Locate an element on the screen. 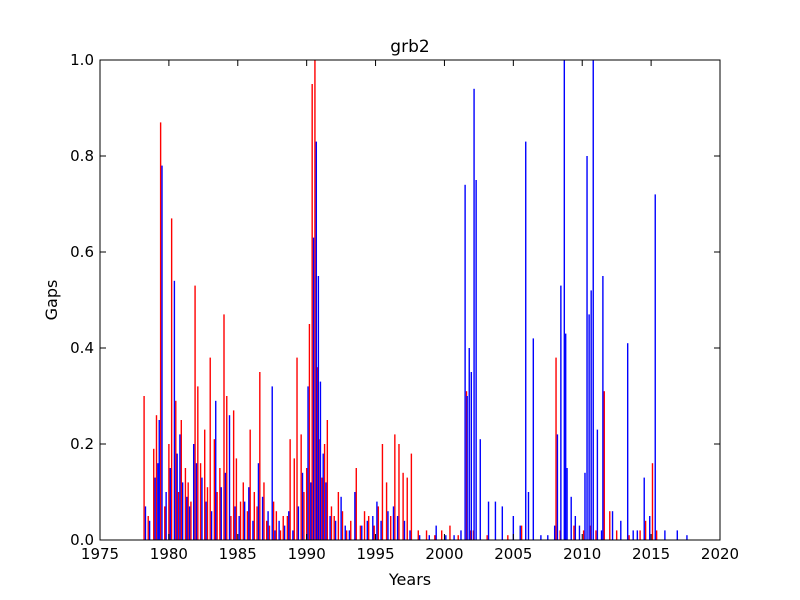 The image size is (800, 600). x-tick-label: 2010 is located at coordinates (582, 554).